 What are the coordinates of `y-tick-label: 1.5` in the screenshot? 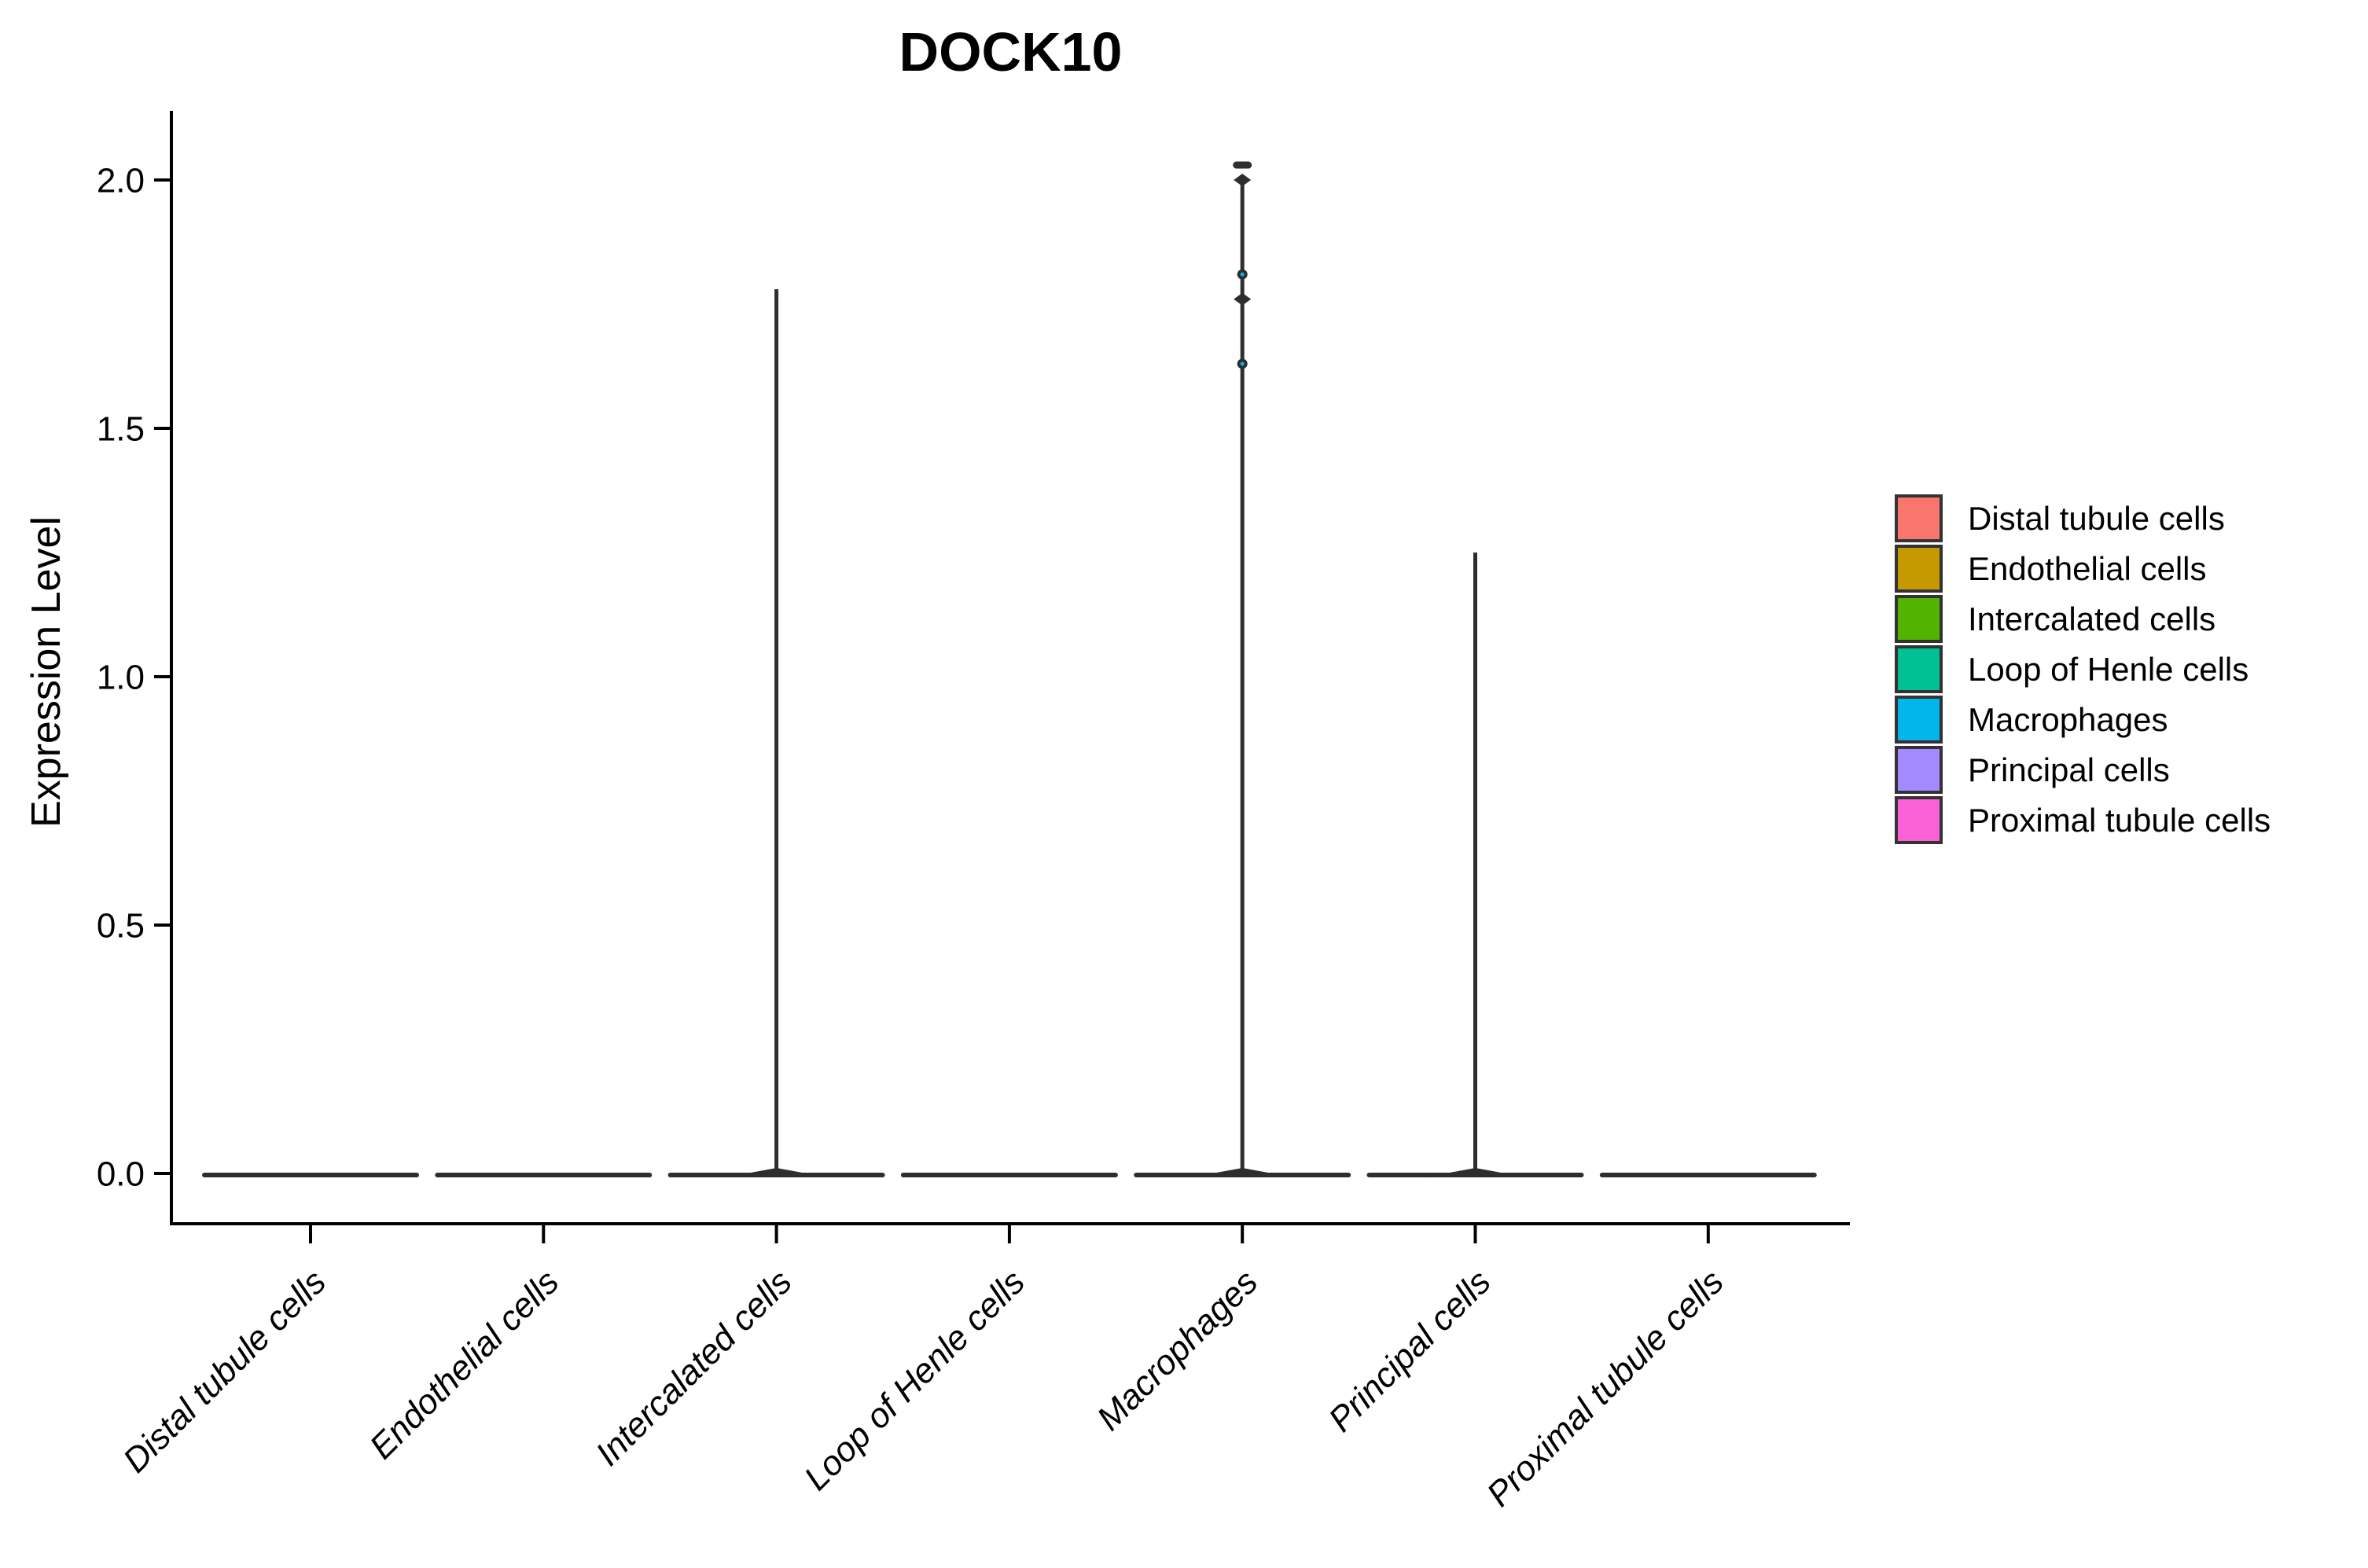 It's located at (121, 428).